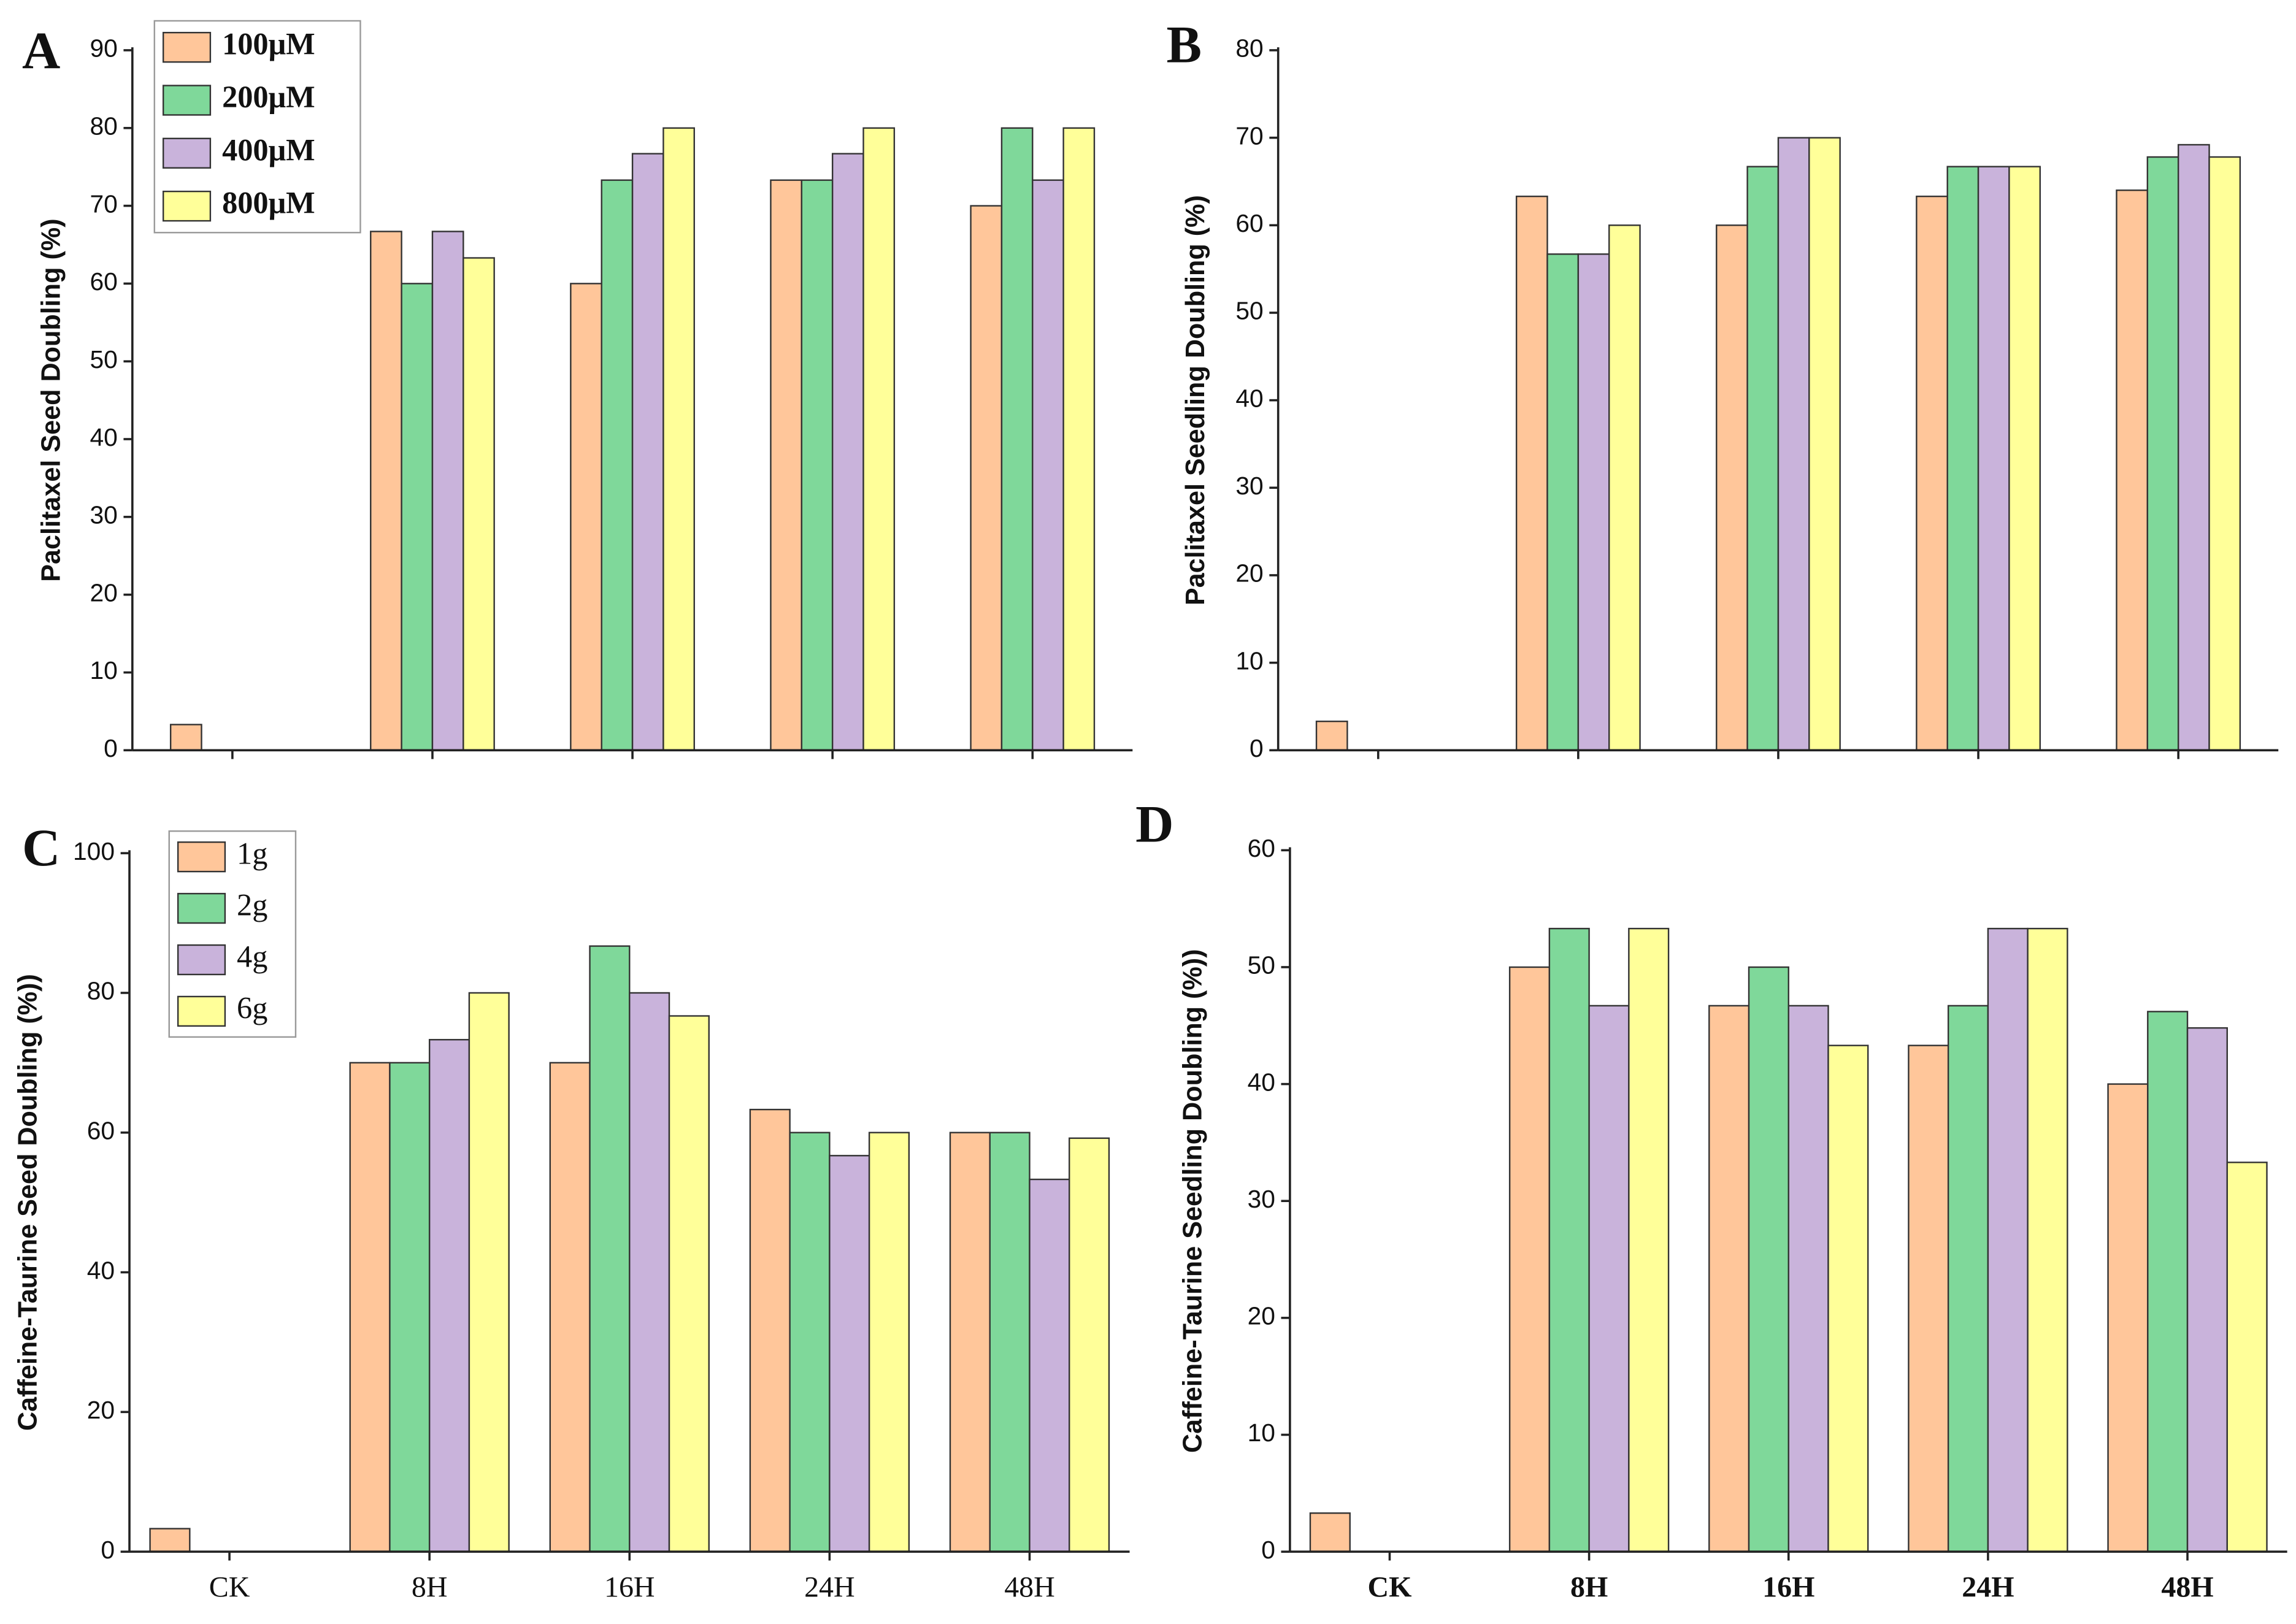  What do you see at coordinates (252, 854) in the screenshot?
I see `legend-label: 1g` at bounding box center [252, 854].